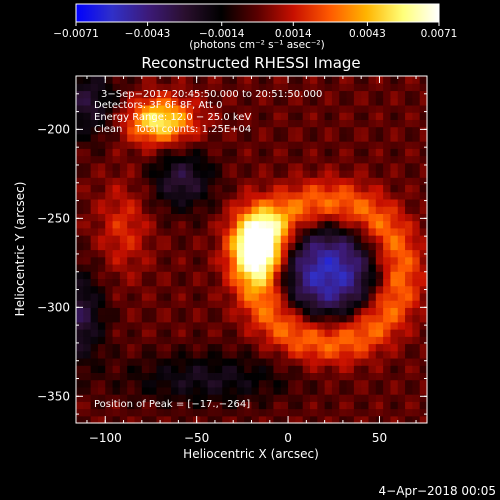 This screenshot has height=500, width=500. I want to click on colorbar-tick-label: 0.0071, so click(439, 34).